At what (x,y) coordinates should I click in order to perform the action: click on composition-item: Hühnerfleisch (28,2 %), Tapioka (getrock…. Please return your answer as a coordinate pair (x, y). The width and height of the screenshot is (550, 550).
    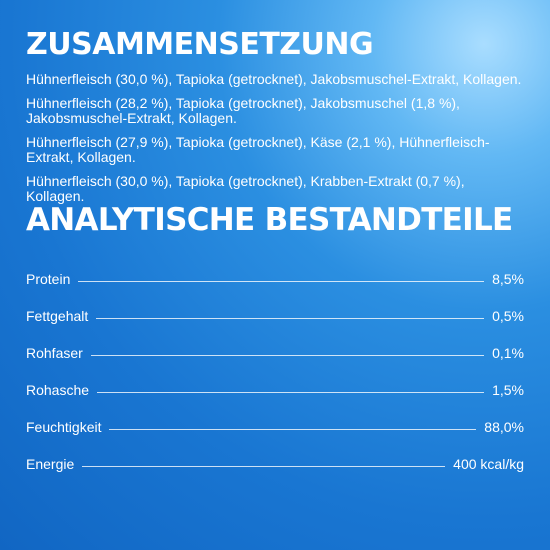
    Looking at the image, I should click on (243, 110).